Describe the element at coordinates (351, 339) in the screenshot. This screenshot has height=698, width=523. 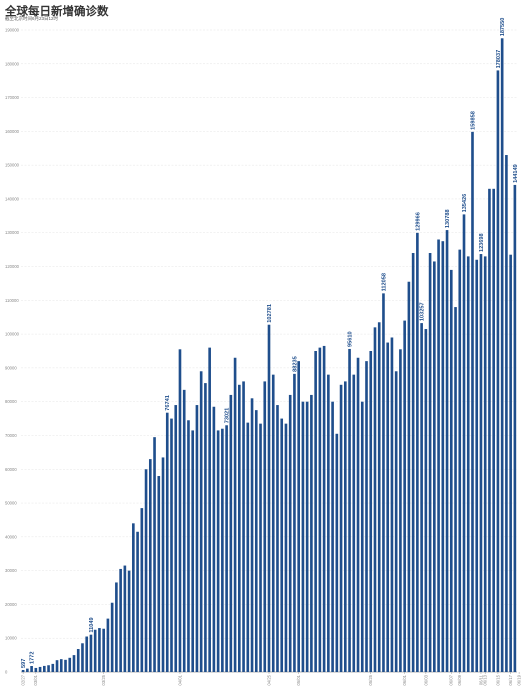
I see `data-label: 95610` at that location.